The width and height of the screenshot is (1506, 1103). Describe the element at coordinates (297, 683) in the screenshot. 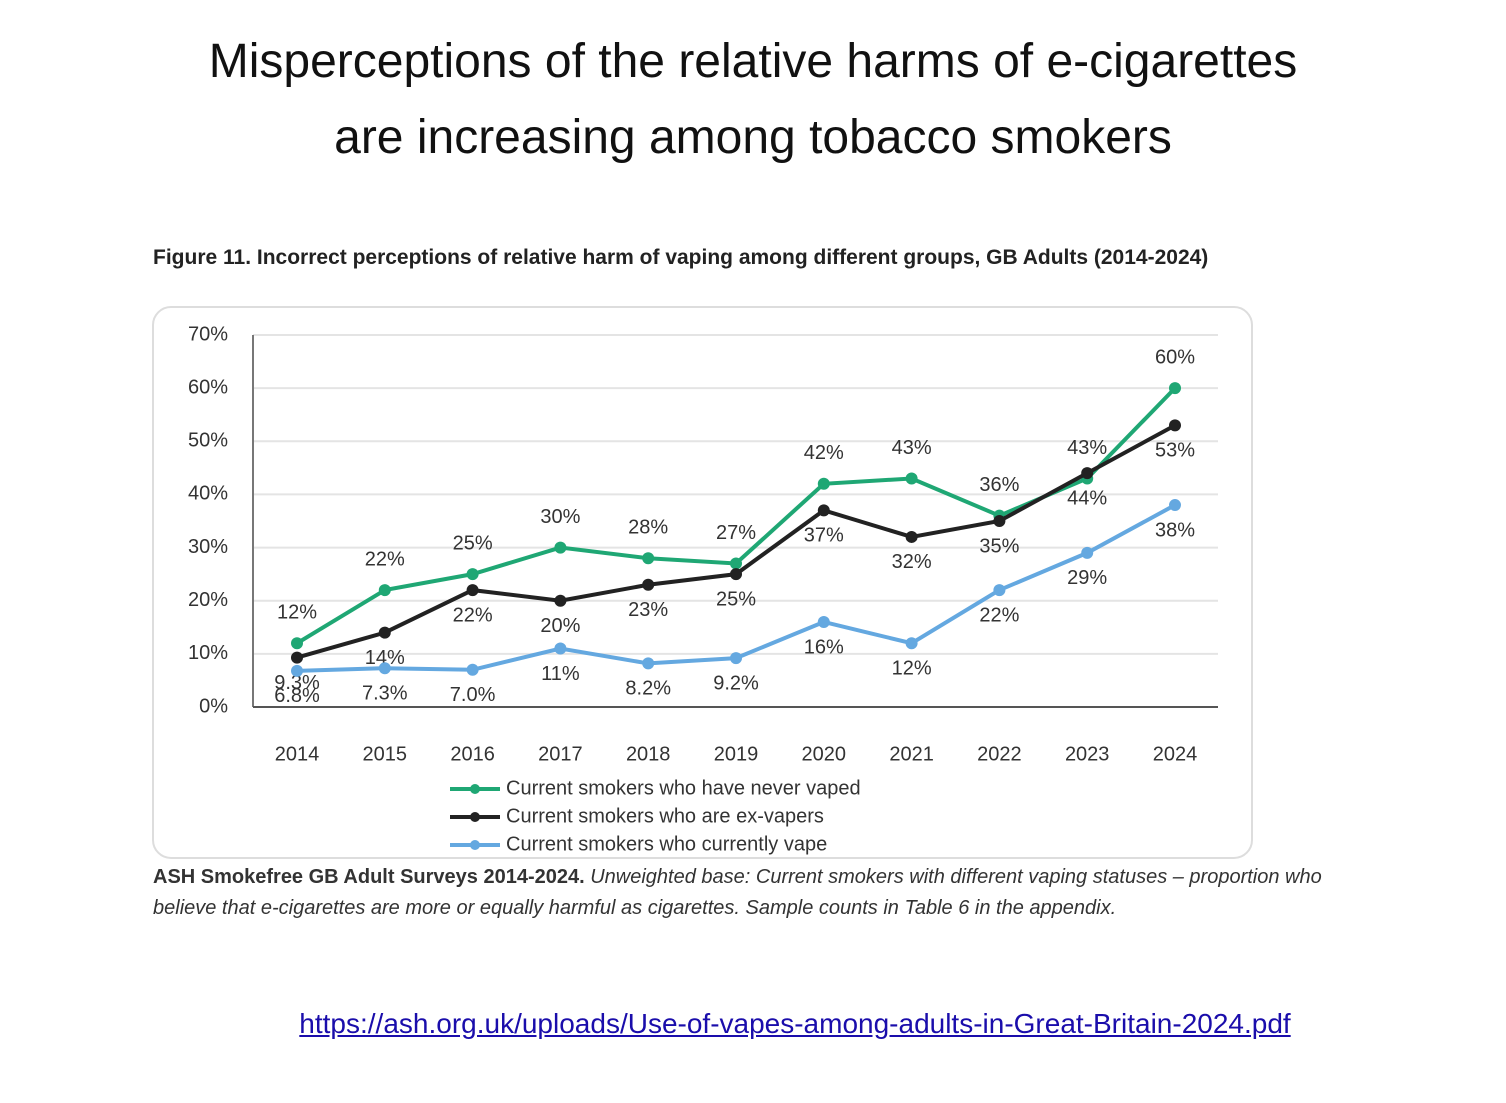

I see `value-label: 9.3%` at that location.